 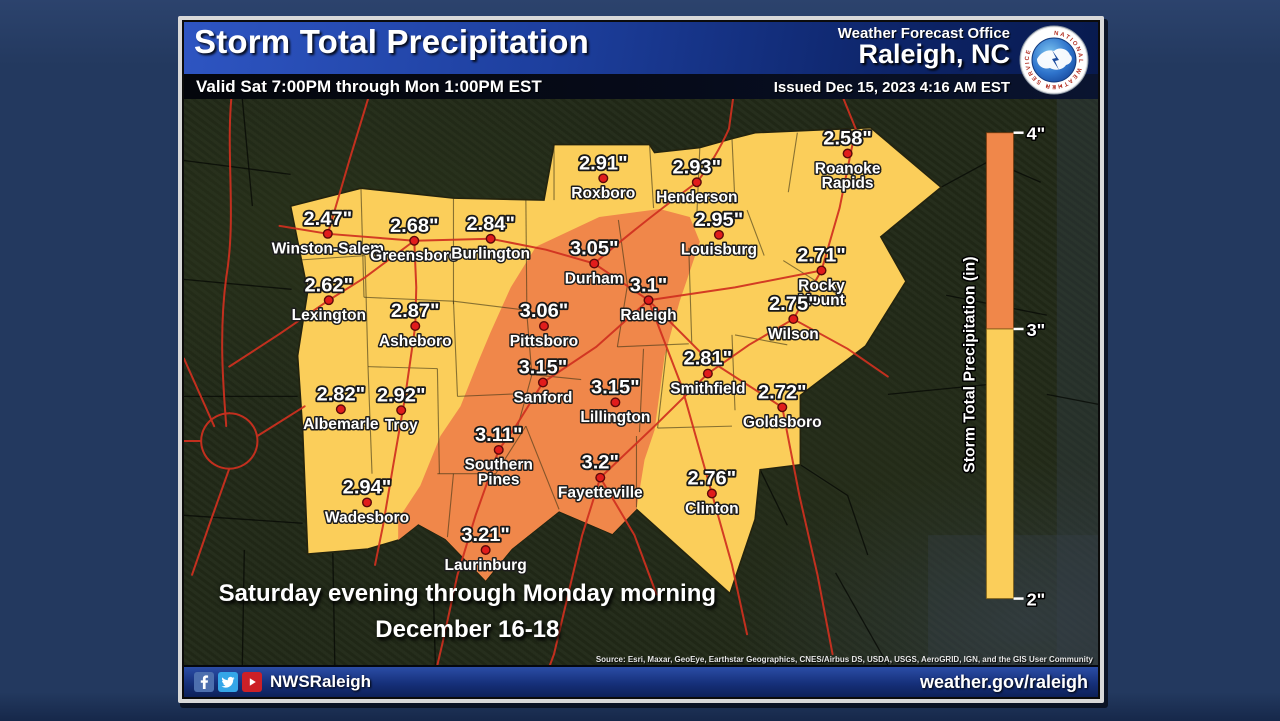 I want to click on city-name: Louisburg, so click(x=719, y=250).